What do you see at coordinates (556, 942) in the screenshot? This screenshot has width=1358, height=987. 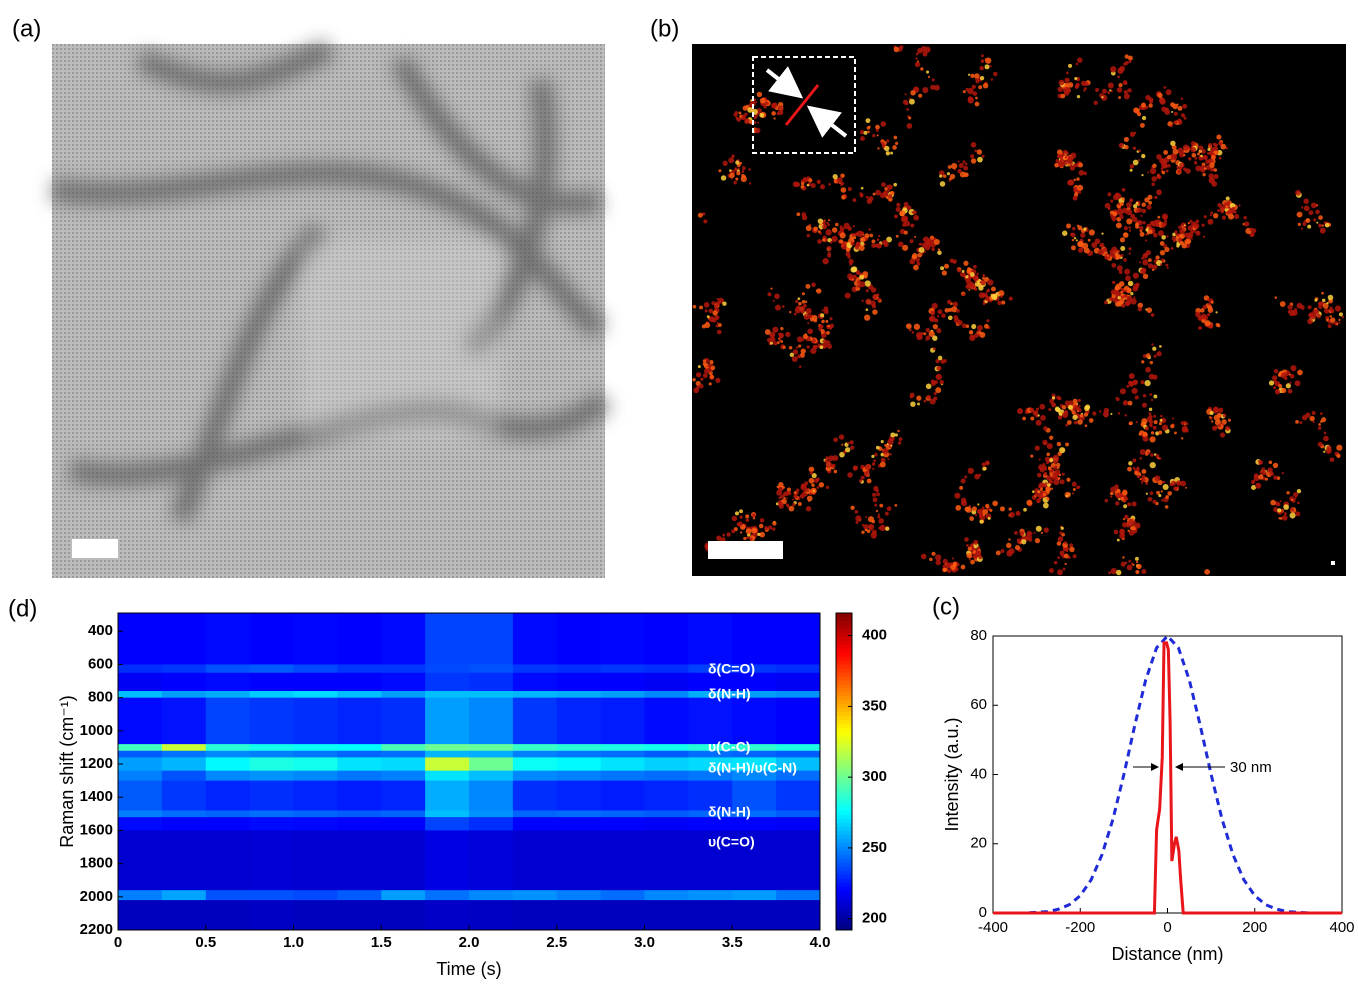 I see `x-tick-label: 2.5` at bounding box center [556, 942].